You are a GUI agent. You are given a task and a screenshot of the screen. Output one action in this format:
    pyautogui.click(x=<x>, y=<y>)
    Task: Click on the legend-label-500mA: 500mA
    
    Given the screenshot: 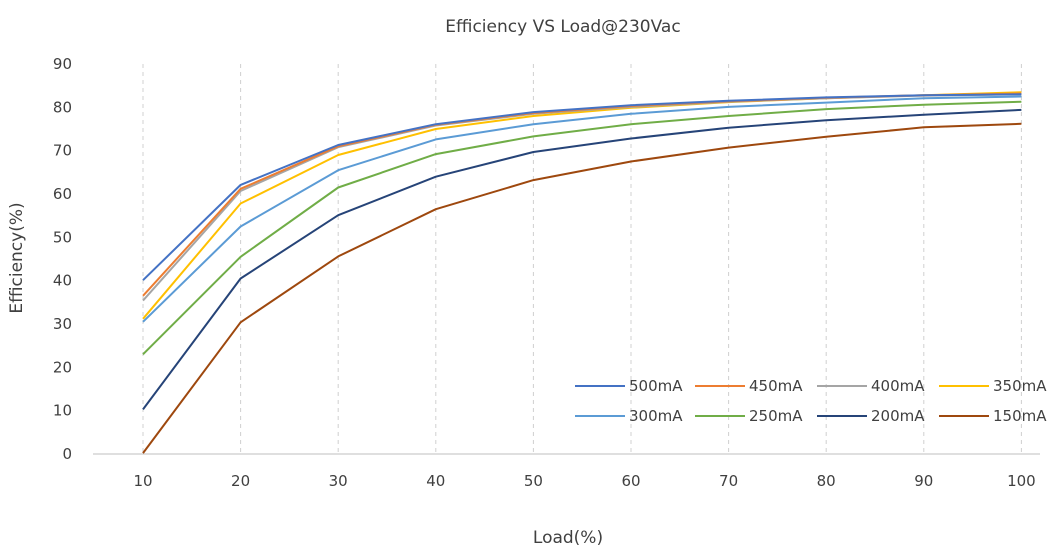 What is the action you would take?
    pyautogui.click(x=656, y=386)
    